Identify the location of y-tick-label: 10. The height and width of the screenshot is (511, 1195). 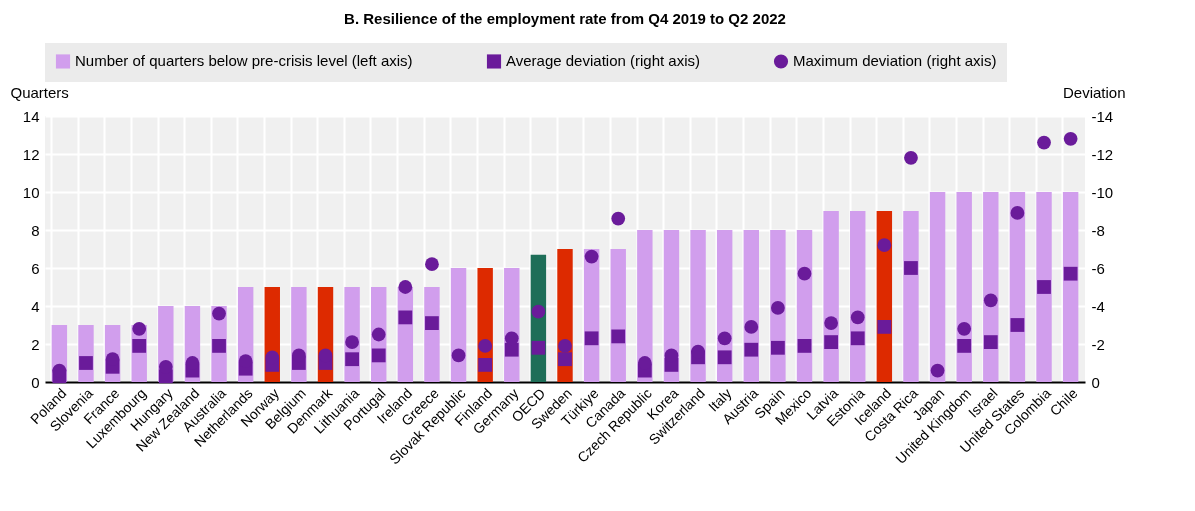
(31, 192).